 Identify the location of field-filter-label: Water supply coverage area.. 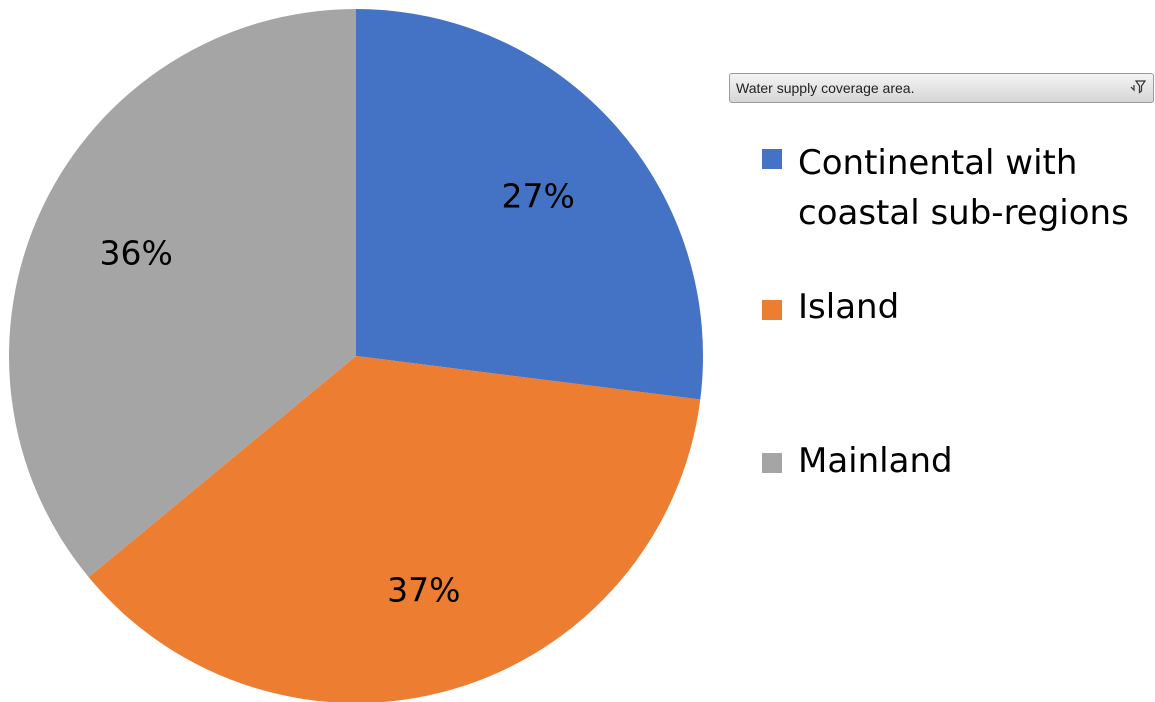
(825, 88).